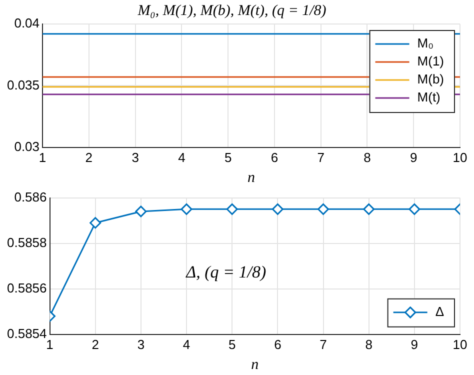 The image size is (474, 375). Describe the element at coordinates (425, 43) in the screenshot. I see `legend-label: M₀` at that location.